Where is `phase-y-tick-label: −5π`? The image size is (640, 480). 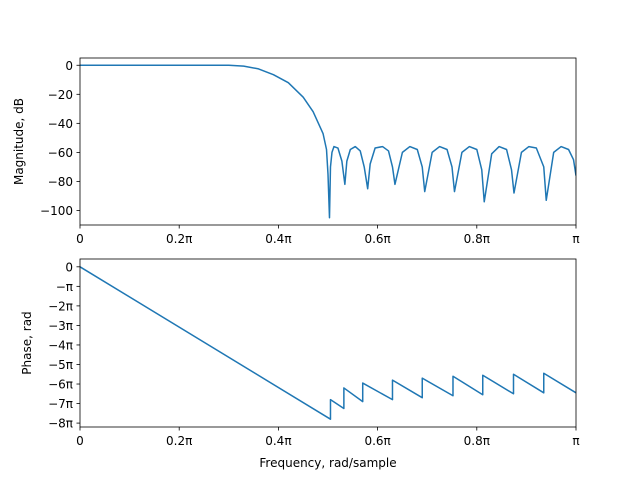
phase-y-tick-label: −5π is located at coordinates (60, 365).